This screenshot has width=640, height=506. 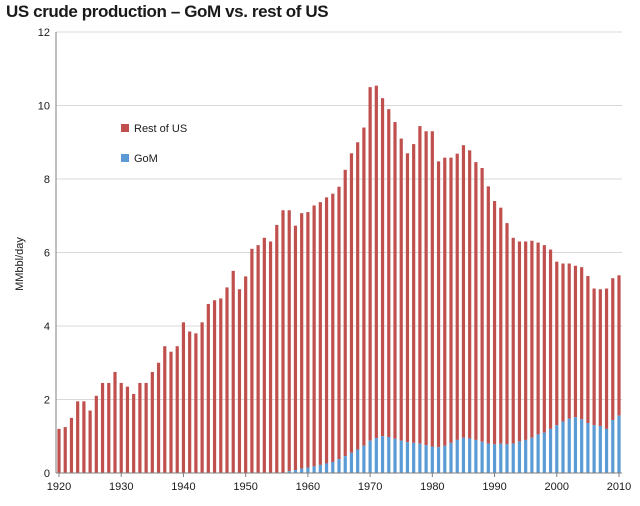 What do you see at coordinates (59, 487) in the screenshot?
I see `x-tick-label: 1920` at bounding box center [59, 487].